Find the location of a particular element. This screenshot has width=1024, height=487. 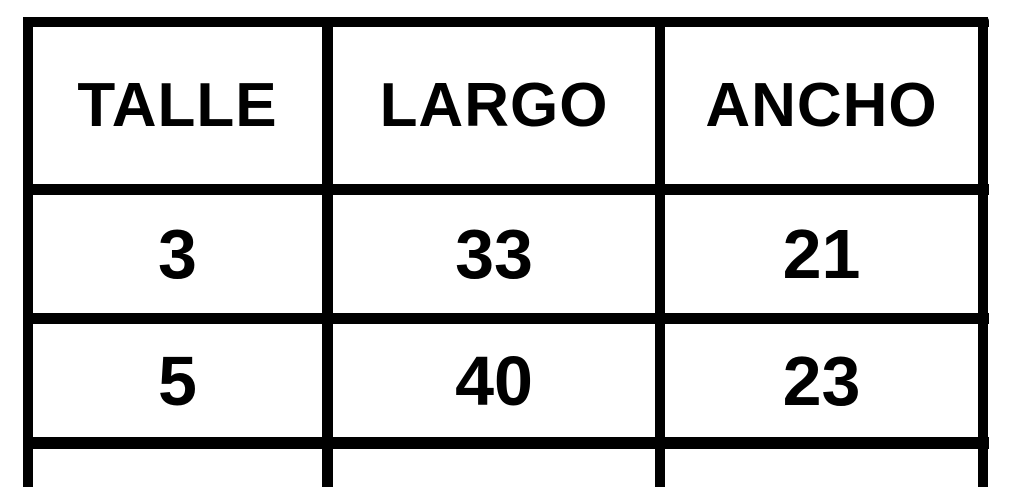

column-header-talle: TALLE is located at coordinates (177, 105).